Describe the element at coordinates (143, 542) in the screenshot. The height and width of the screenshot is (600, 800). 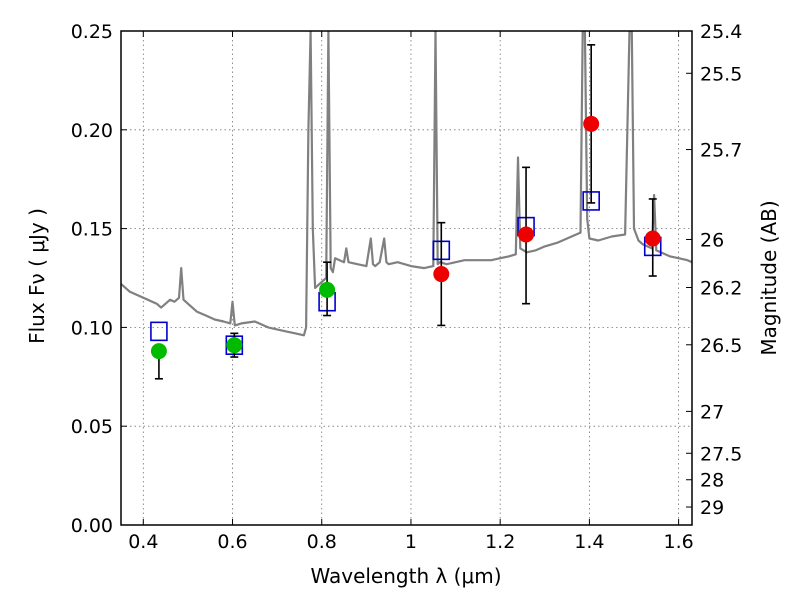
I see `x-tick-label: 0.4` at that location.